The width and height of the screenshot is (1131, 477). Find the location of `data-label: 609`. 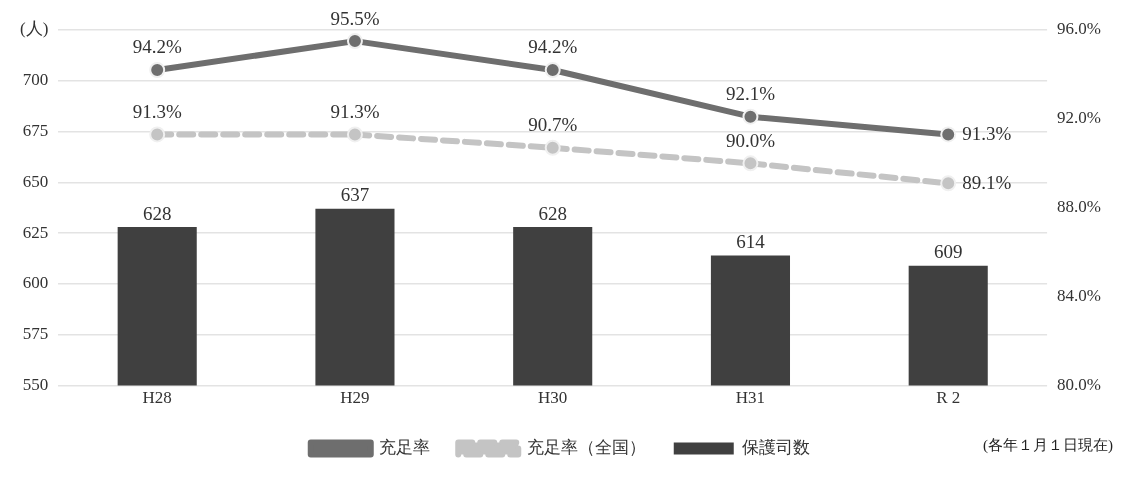

data-label: 609 is located at coordinates (948, 252).